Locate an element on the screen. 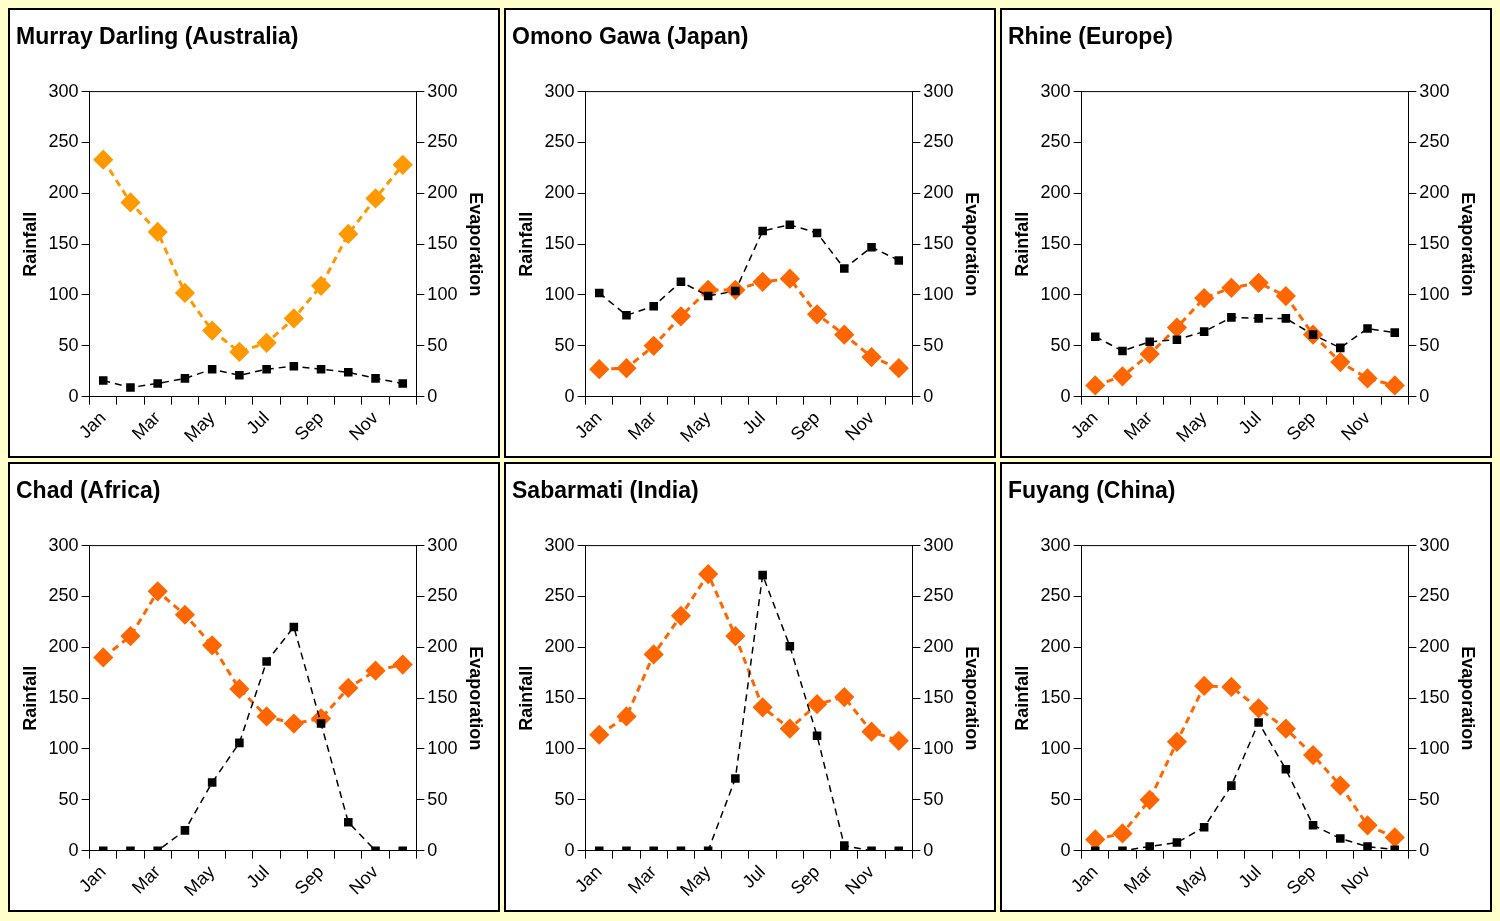 Image resolution: width=1500 pixels, height=921 pixels. chart-title: Chad (Africa) is located at coordinates (88, 490).